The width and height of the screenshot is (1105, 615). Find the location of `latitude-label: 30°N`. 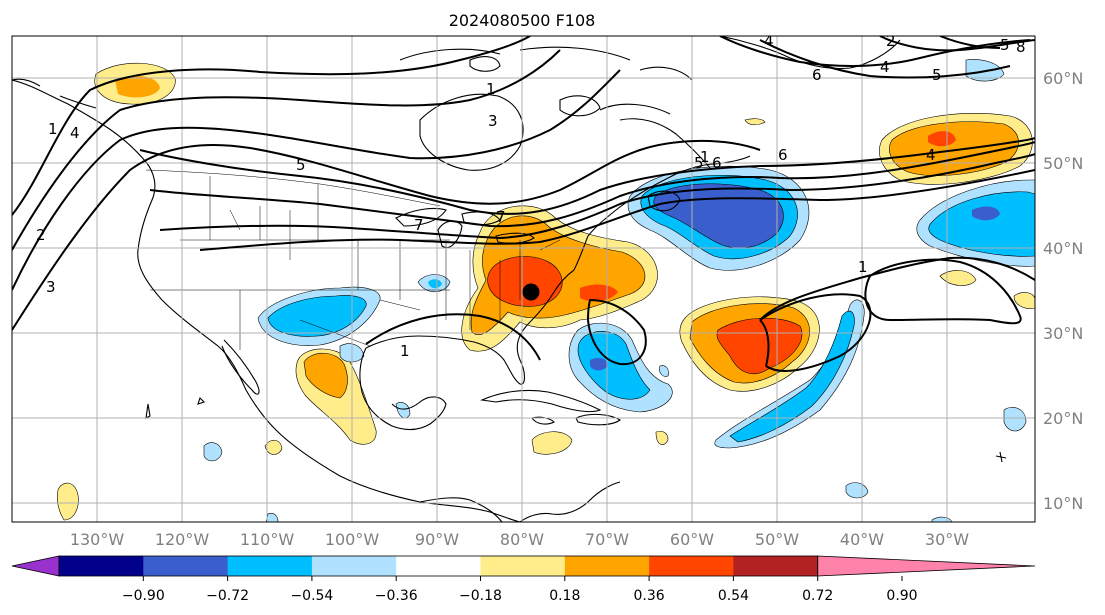

latitude-label: 30°N is located at coordinates (1063, 333).